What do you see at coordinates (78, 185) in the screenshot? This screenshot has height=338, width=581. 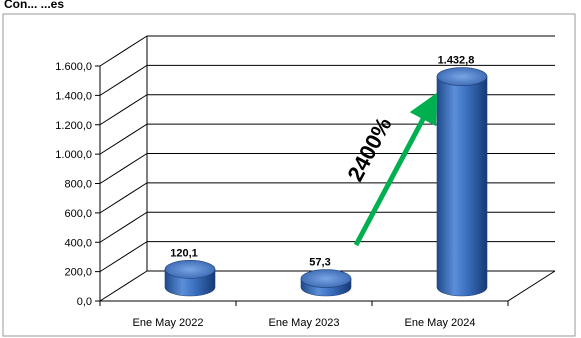 I see `y-tick-label: 800,0` at bounding box center [78, 185].